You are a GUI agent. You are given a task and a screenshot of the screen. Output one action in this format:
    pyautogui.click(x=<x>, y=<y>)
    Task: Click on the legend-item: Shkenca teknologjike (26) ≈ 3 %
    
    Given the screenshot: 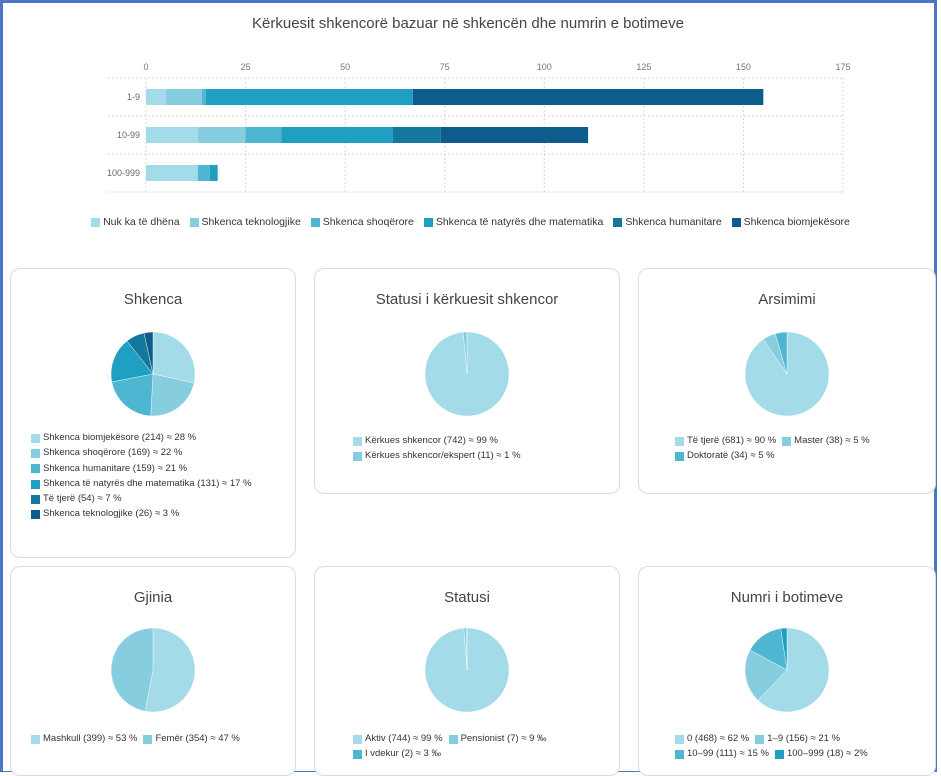 What is the action you would take?
    pyautogui.click(x=105, y=514)
    